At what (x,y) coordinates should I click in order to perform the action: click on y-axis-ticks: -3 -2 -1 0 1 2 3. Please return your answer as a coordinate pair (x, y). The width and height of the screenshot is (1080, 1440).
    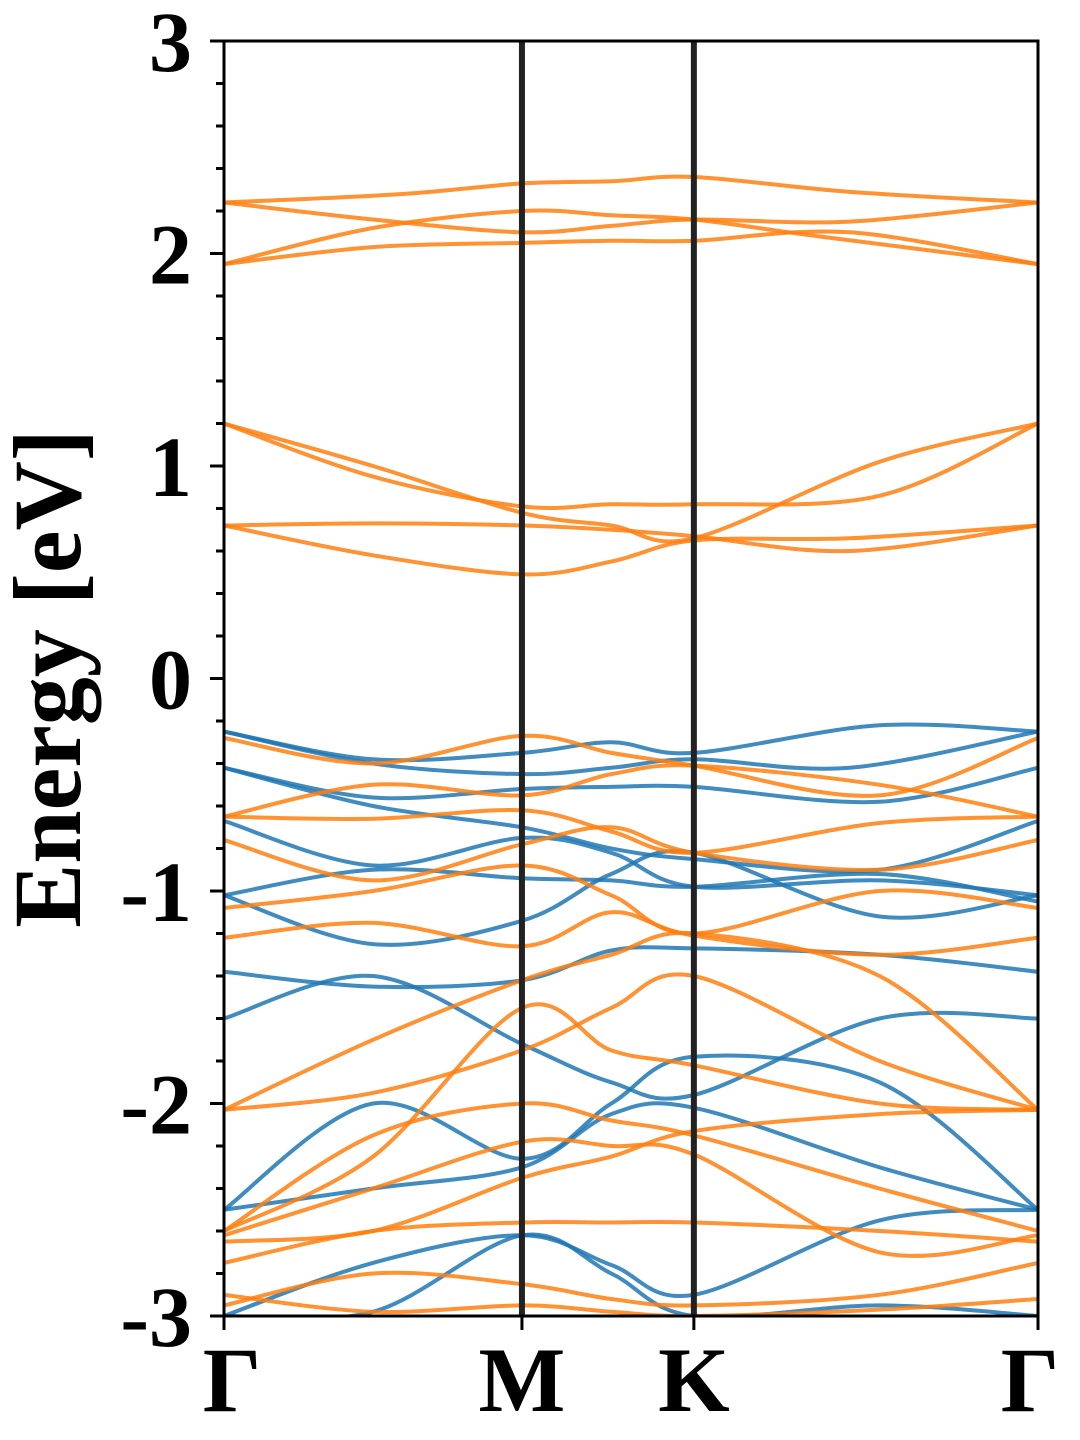
    Looking at the image, I should click on (172, 682).